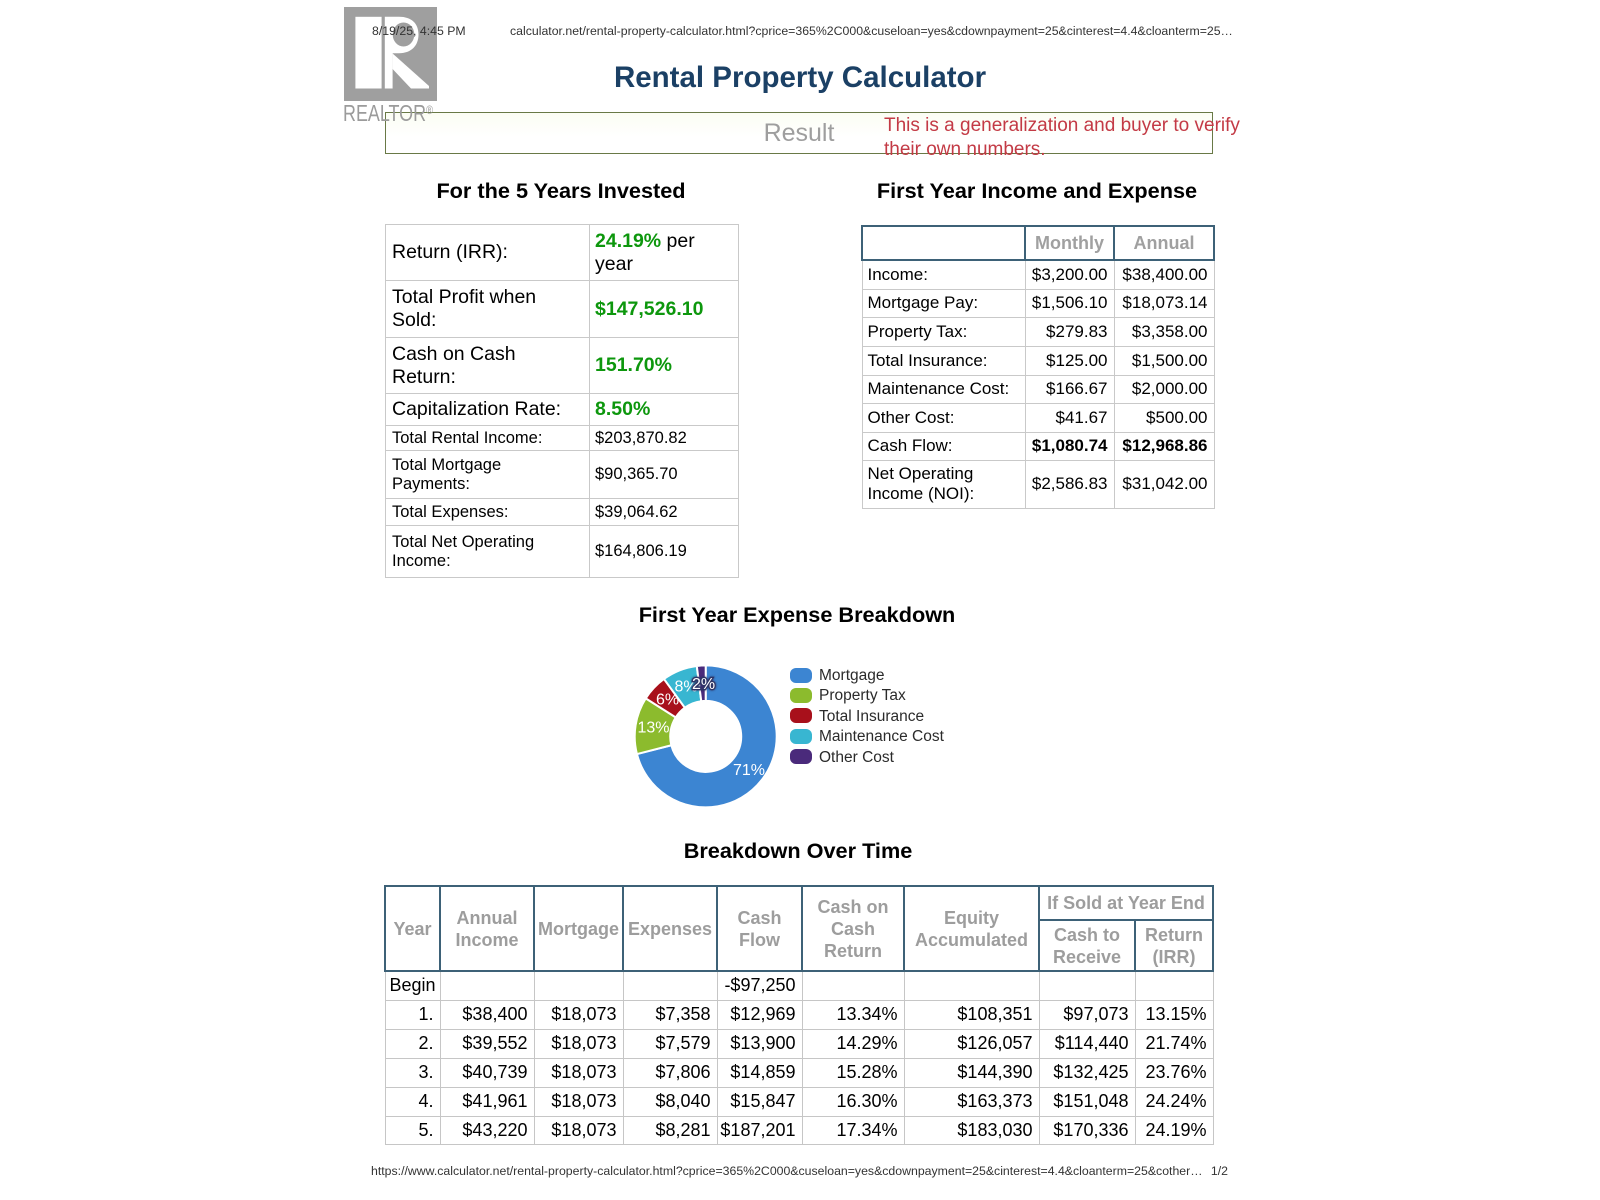 This screenshot has height=1200, width=1600. I want to click on svg-text: 71%, so click(749, 770).